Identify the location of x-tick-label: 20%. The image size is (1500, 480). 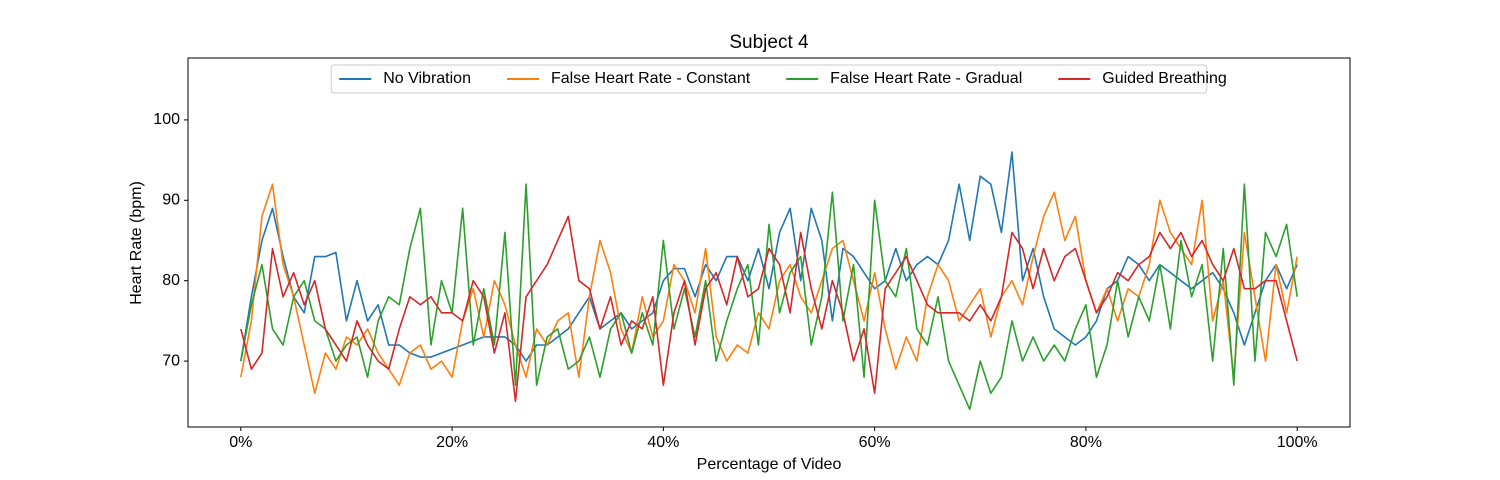
(452, 442).